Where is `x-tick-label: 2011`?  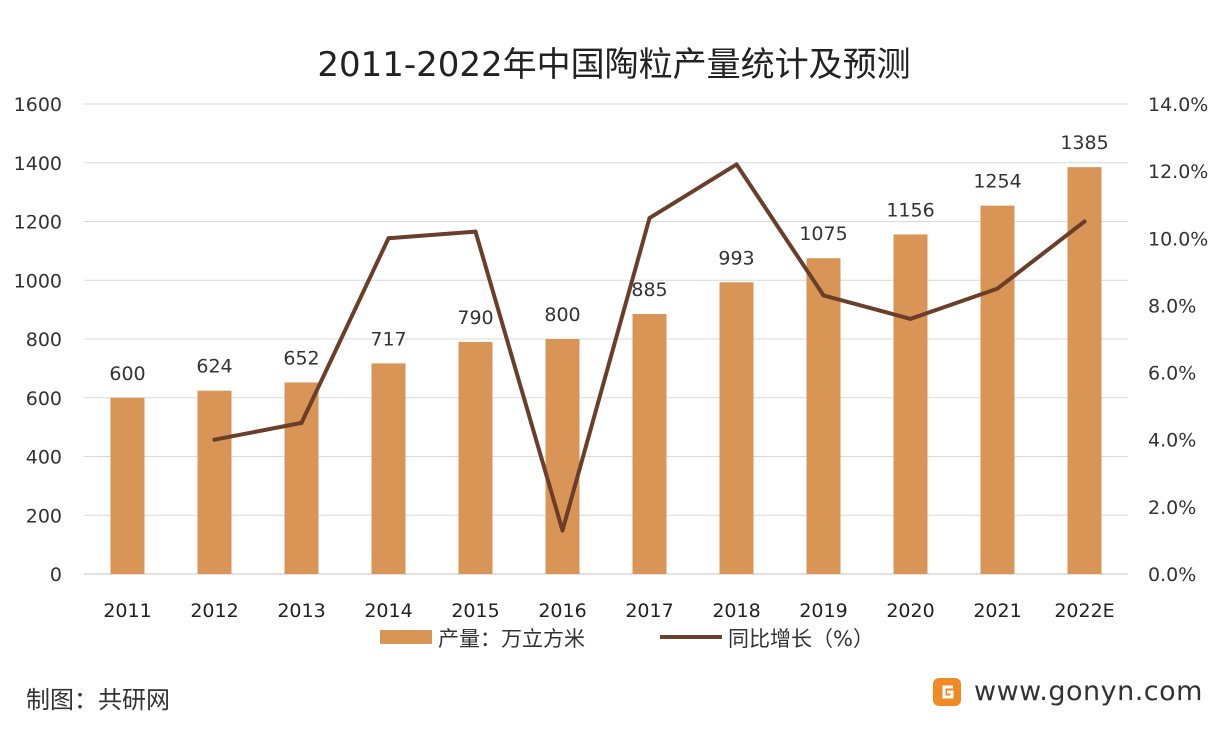
x-tick-label: 2011 is located at coordinates (127, 611).